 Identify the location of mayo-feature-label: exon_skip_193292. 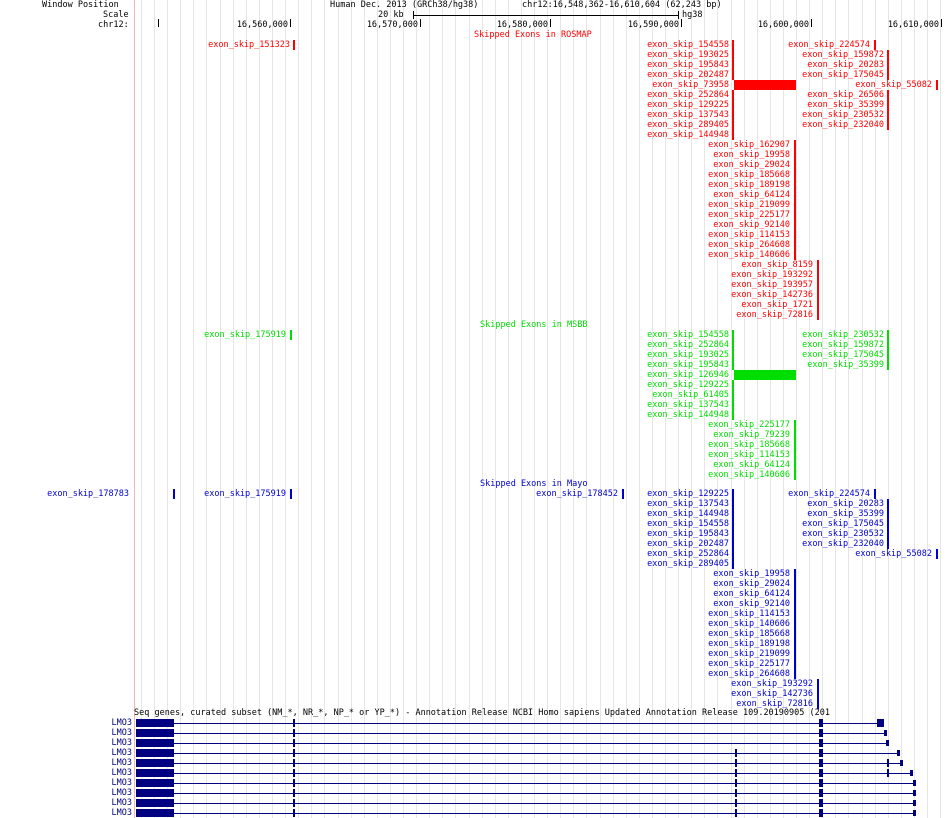
(772, 684).